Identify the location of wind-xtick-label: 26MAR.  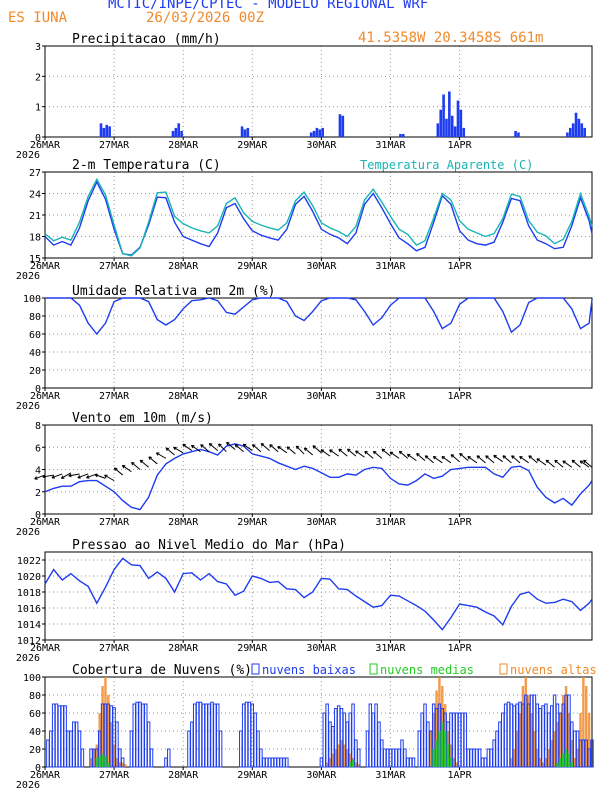
(45, 522).